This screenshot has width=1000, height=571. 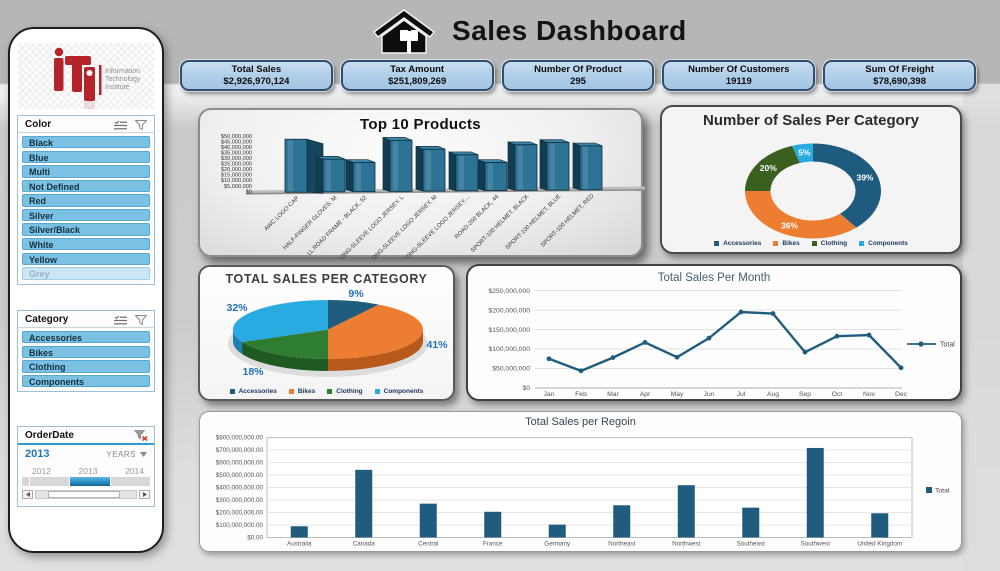 I want to click on slicer-item-silver-black: Silver/Black, so click(x=86, y=229).